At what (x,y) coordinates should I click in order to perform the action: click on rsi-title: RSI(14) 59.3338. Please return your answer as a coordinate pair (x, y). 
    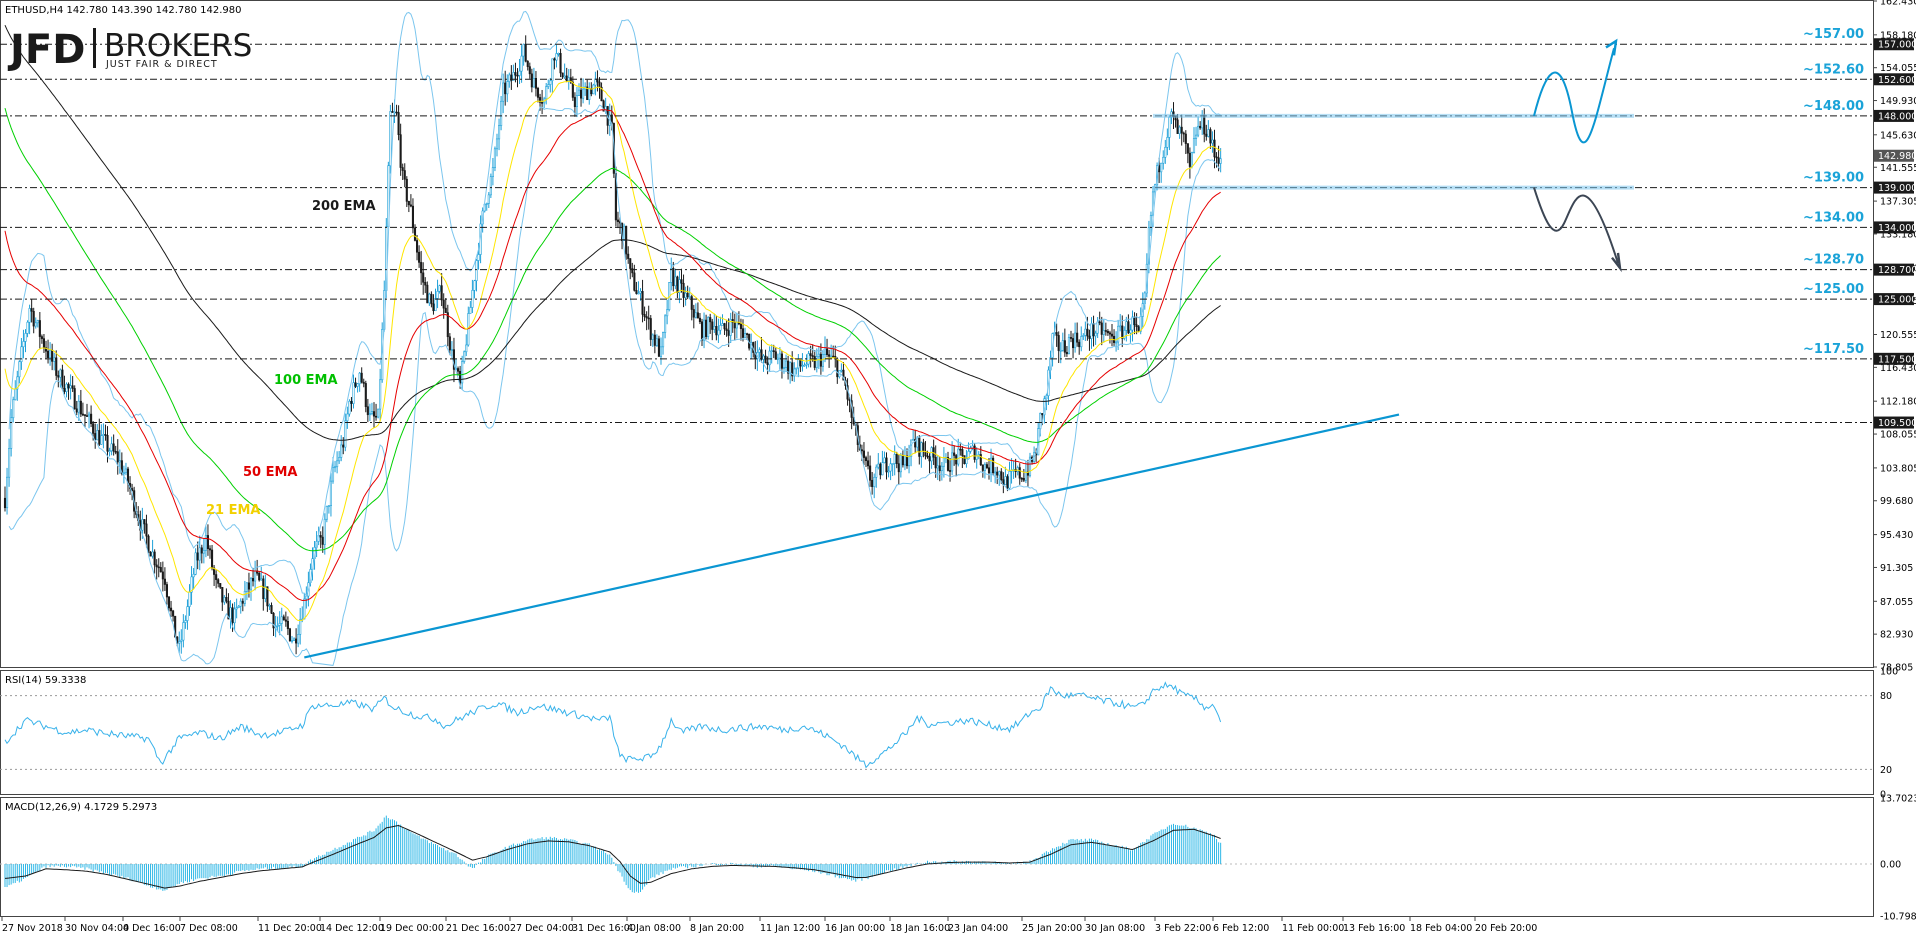
    Looking at the image, I should click on (45, 680).